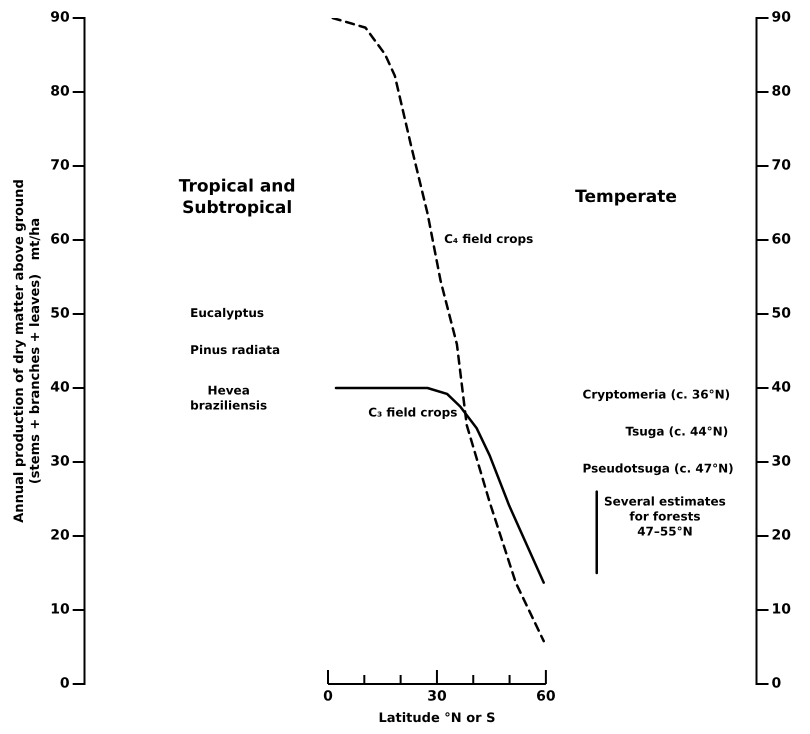 This screenshot has width=810, height=734. What do you see at coordinates (60, 314) in the screenshot?
I see `y-tick-label: 50` at bounding box center [60, 314].